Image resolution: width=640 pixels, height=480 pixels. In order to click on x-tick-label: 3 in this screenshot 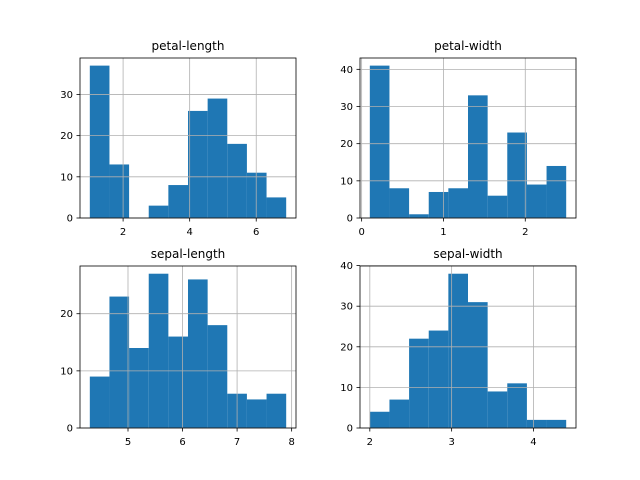, I will do `click(451, 442)`.